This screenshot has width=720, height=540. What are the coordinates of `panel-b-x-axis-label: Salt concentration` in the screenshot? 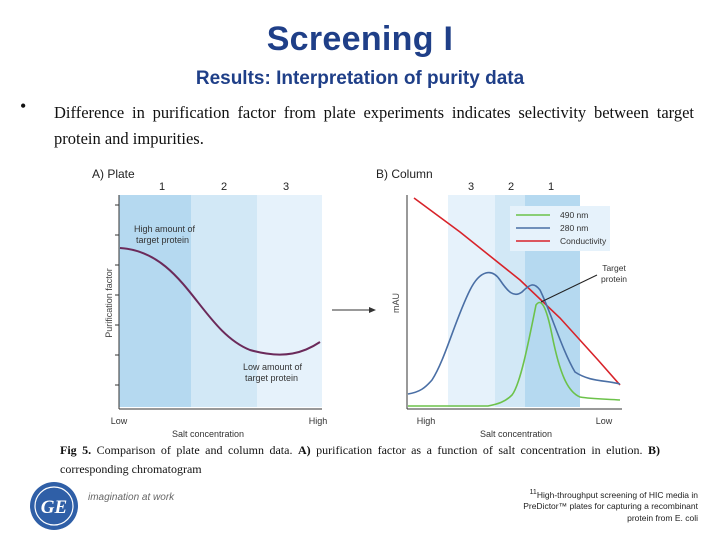 It's located at (516, 434).